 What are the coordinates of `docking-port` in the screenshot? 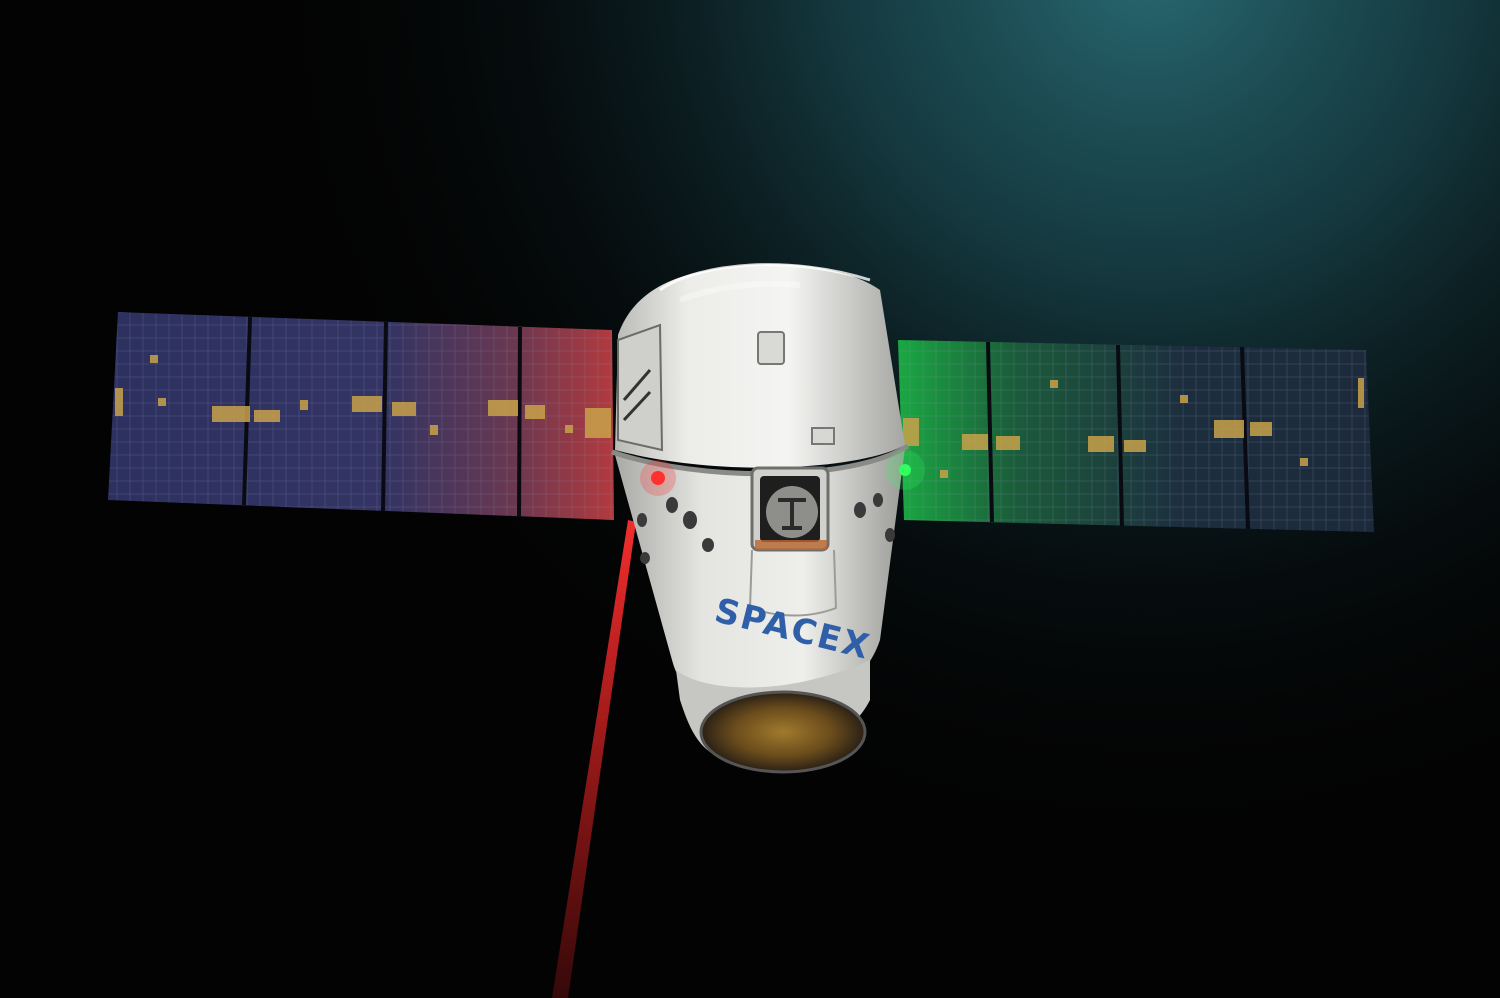 It's located at (790, 509).